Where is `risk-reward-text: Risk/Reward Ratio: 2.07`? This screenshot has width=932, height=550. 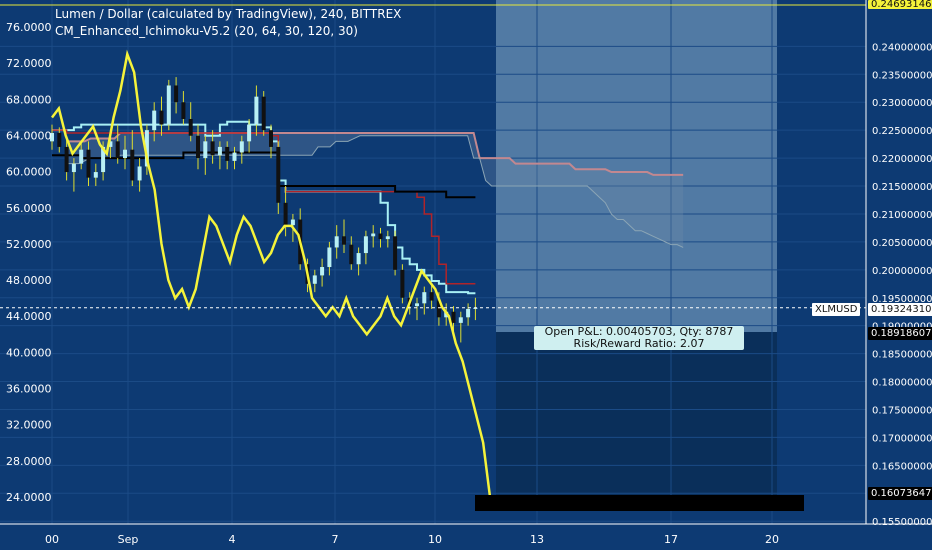 risk-reward-text: Risk/Reward Ratio: 2.07 is located at coordinates (639, 343).